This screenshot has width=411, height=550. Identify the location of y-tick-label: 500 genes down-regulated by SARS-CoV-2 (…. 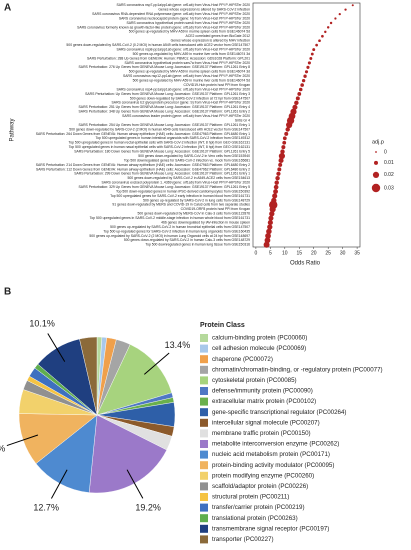
(158, 45).